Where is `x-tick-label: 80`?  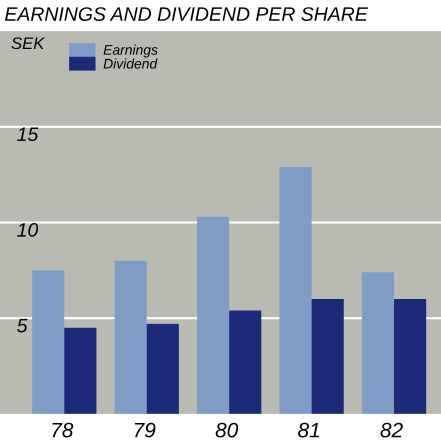
x-tick-label: 80 is located at coordinates (227, 430).